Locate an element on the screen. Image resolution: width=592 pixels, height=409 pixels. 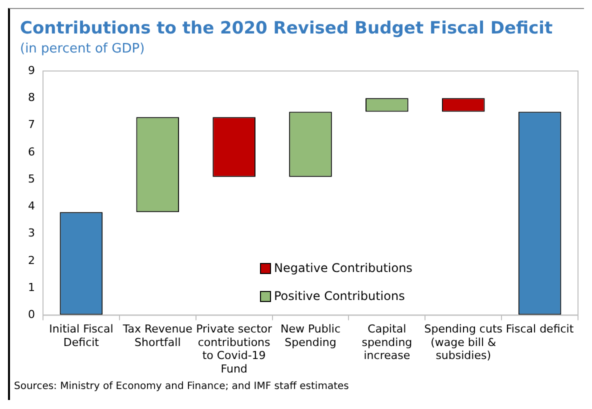
x-tick-label: Private sector contributions to Covid-19 Fund is located at coordinates (234, 349).